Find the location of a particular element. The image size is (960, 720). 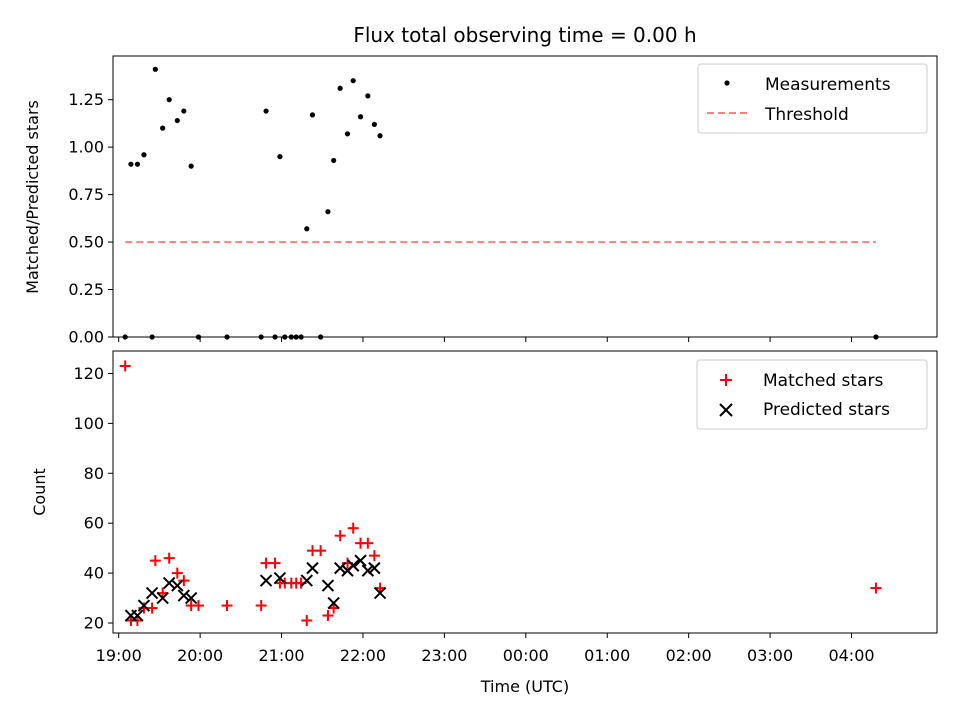

count-y-tick-label: 120 is located at coordinates (88, 373).